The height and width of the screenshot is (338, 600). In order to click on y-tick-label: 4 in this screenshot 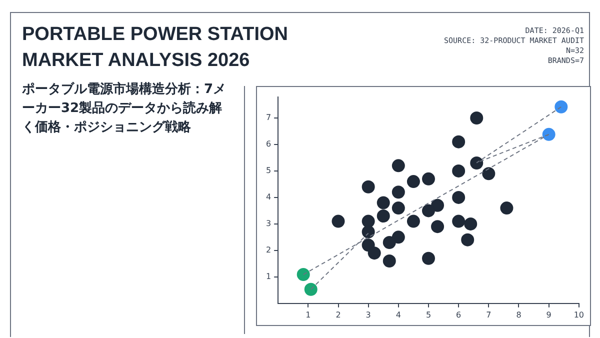, I will do `click(269, 197)`.